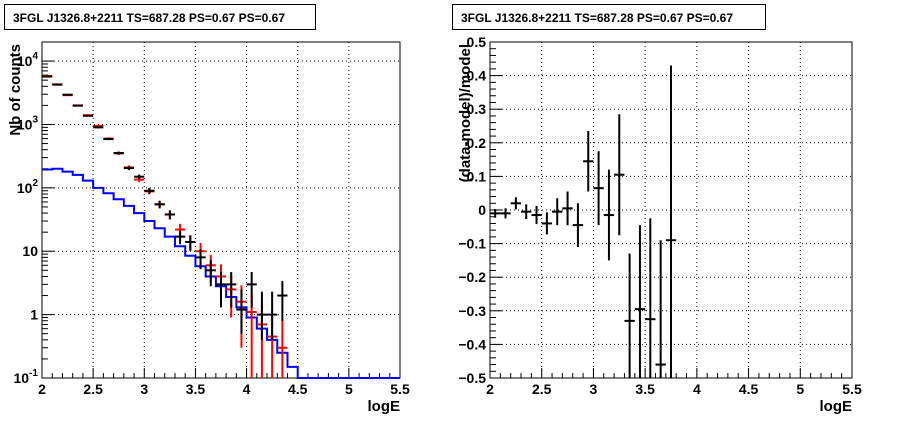  I want to click on y-tick-label: 0.3, so click(477, 109).